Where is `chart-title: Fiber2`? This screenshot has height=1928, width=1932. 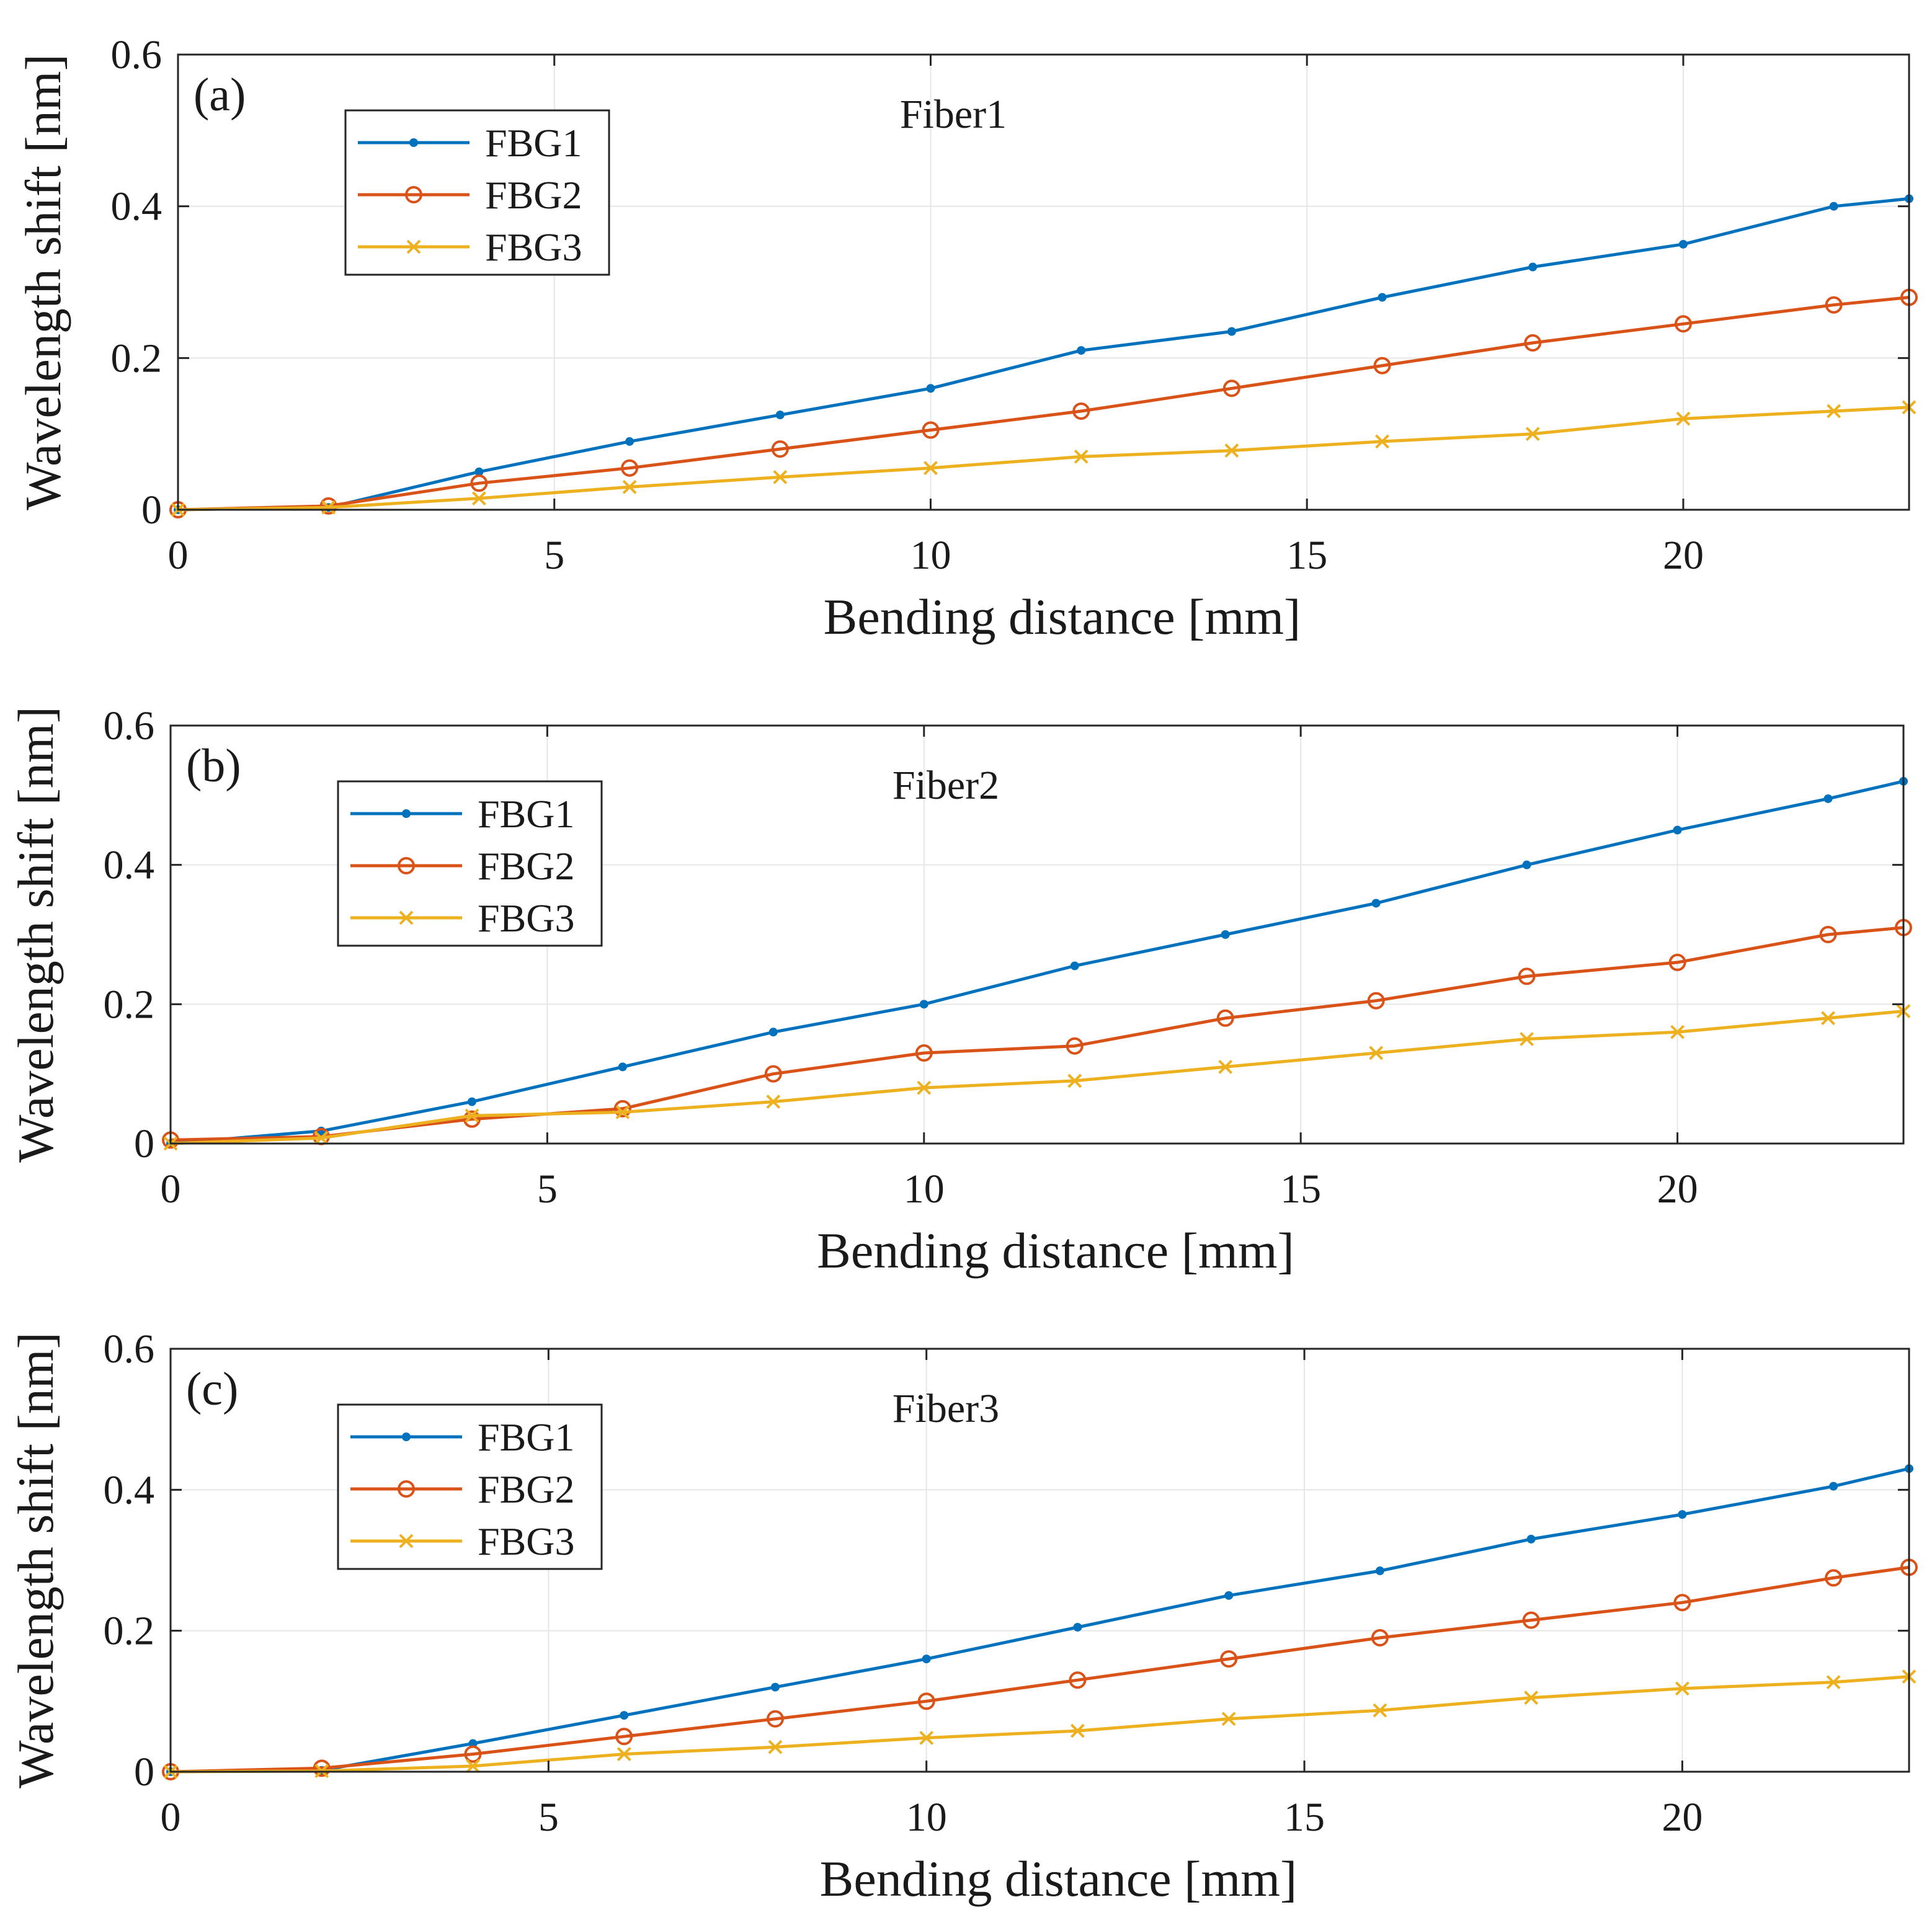
chart-title: Fiber2 is located at coordinates (946, 786).